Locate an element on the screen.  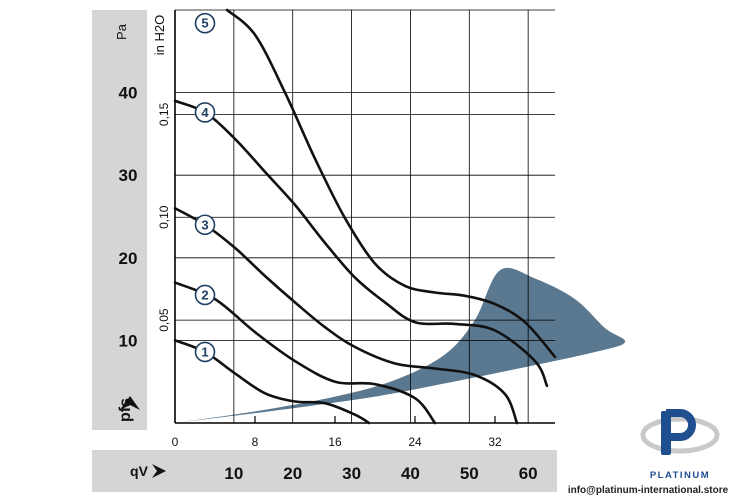
cfm-tick-label: 16 is located at coordinates (335, 442).